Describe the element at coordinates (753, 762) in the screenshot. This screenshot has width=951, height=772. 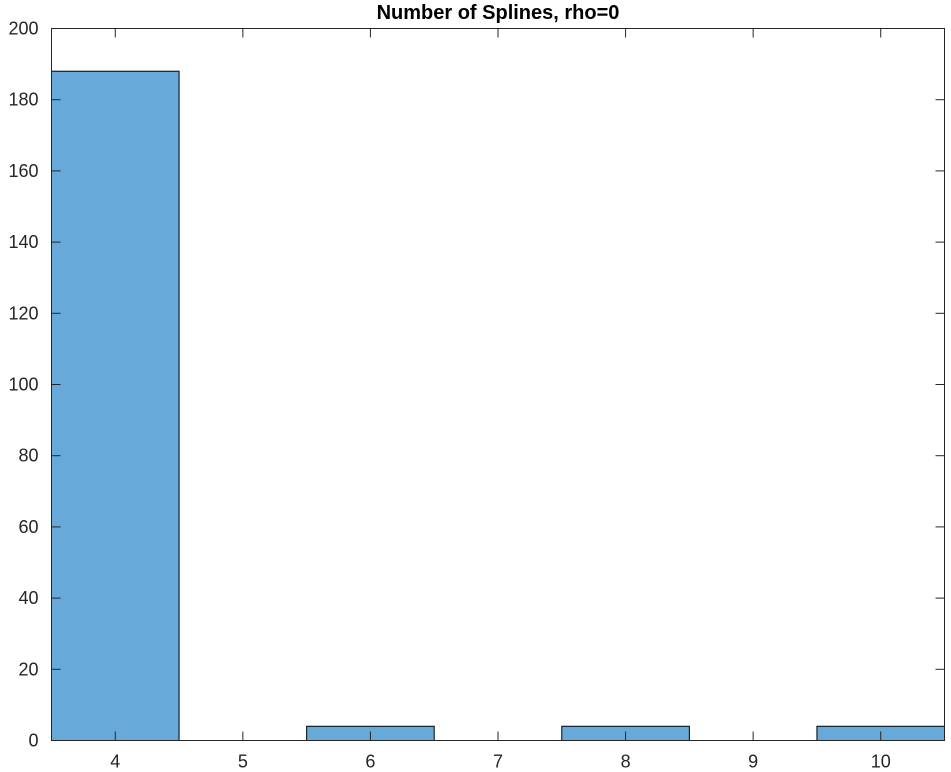
I see `x-tick-label: 9` at that location.